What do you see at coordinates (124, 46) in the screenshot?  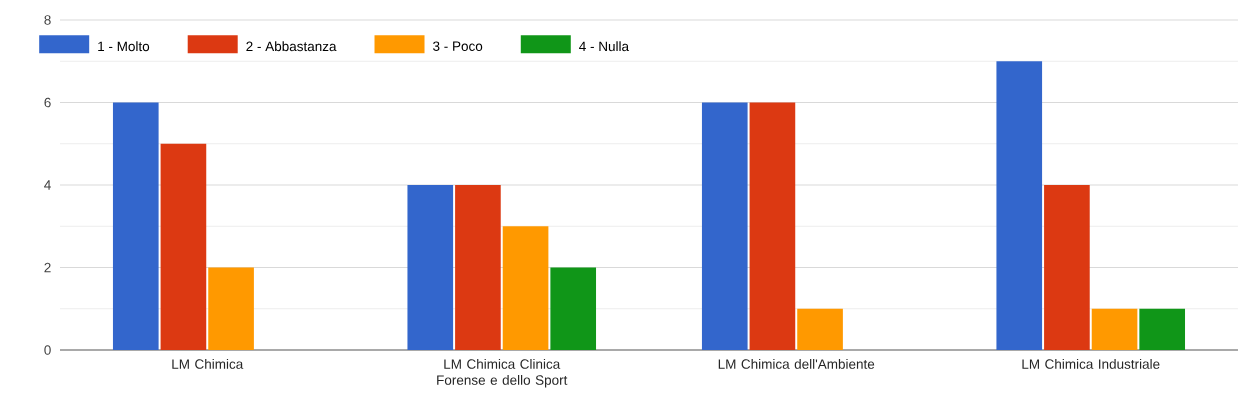 I see `legend-label: 1 - Molto` at bounding box center [124, 46].